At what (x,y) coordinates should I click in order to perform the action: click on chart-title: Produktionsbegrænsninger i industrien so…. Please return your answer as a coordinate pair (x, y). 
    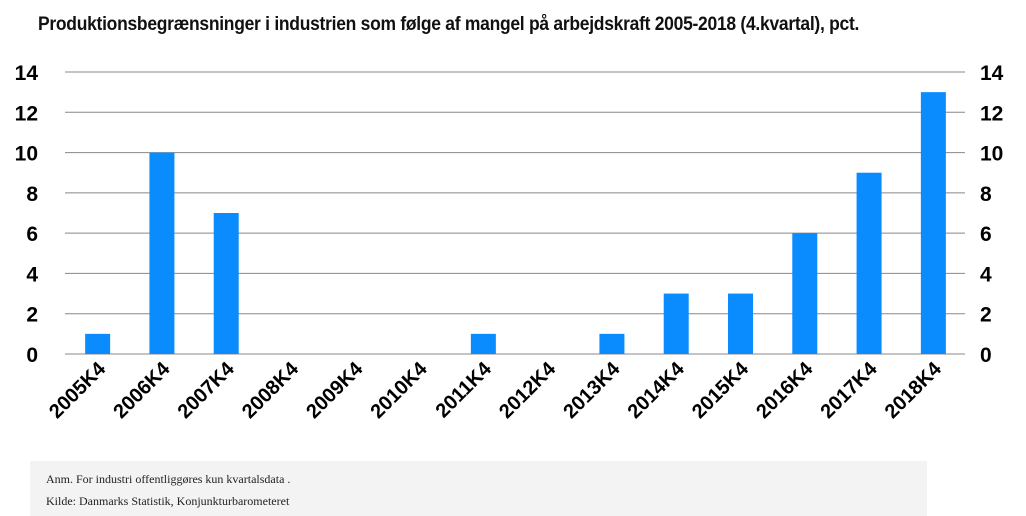
    Looking at the image, I should click on (449, 24).